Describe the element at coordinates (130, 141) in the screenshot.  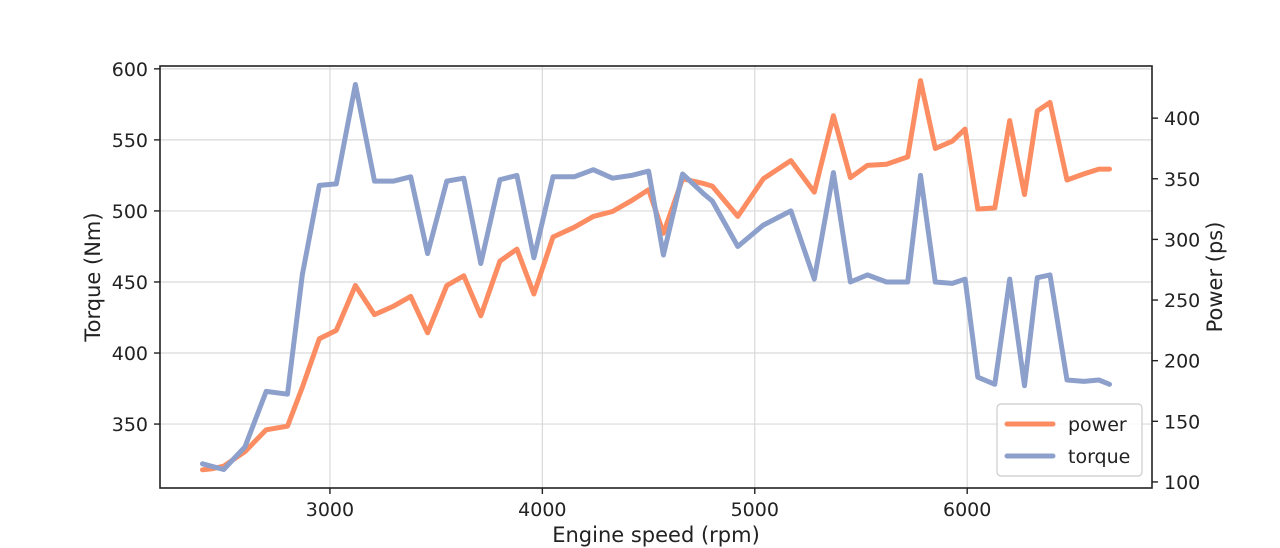
I see `y-left-tick-label: 550` at that location.